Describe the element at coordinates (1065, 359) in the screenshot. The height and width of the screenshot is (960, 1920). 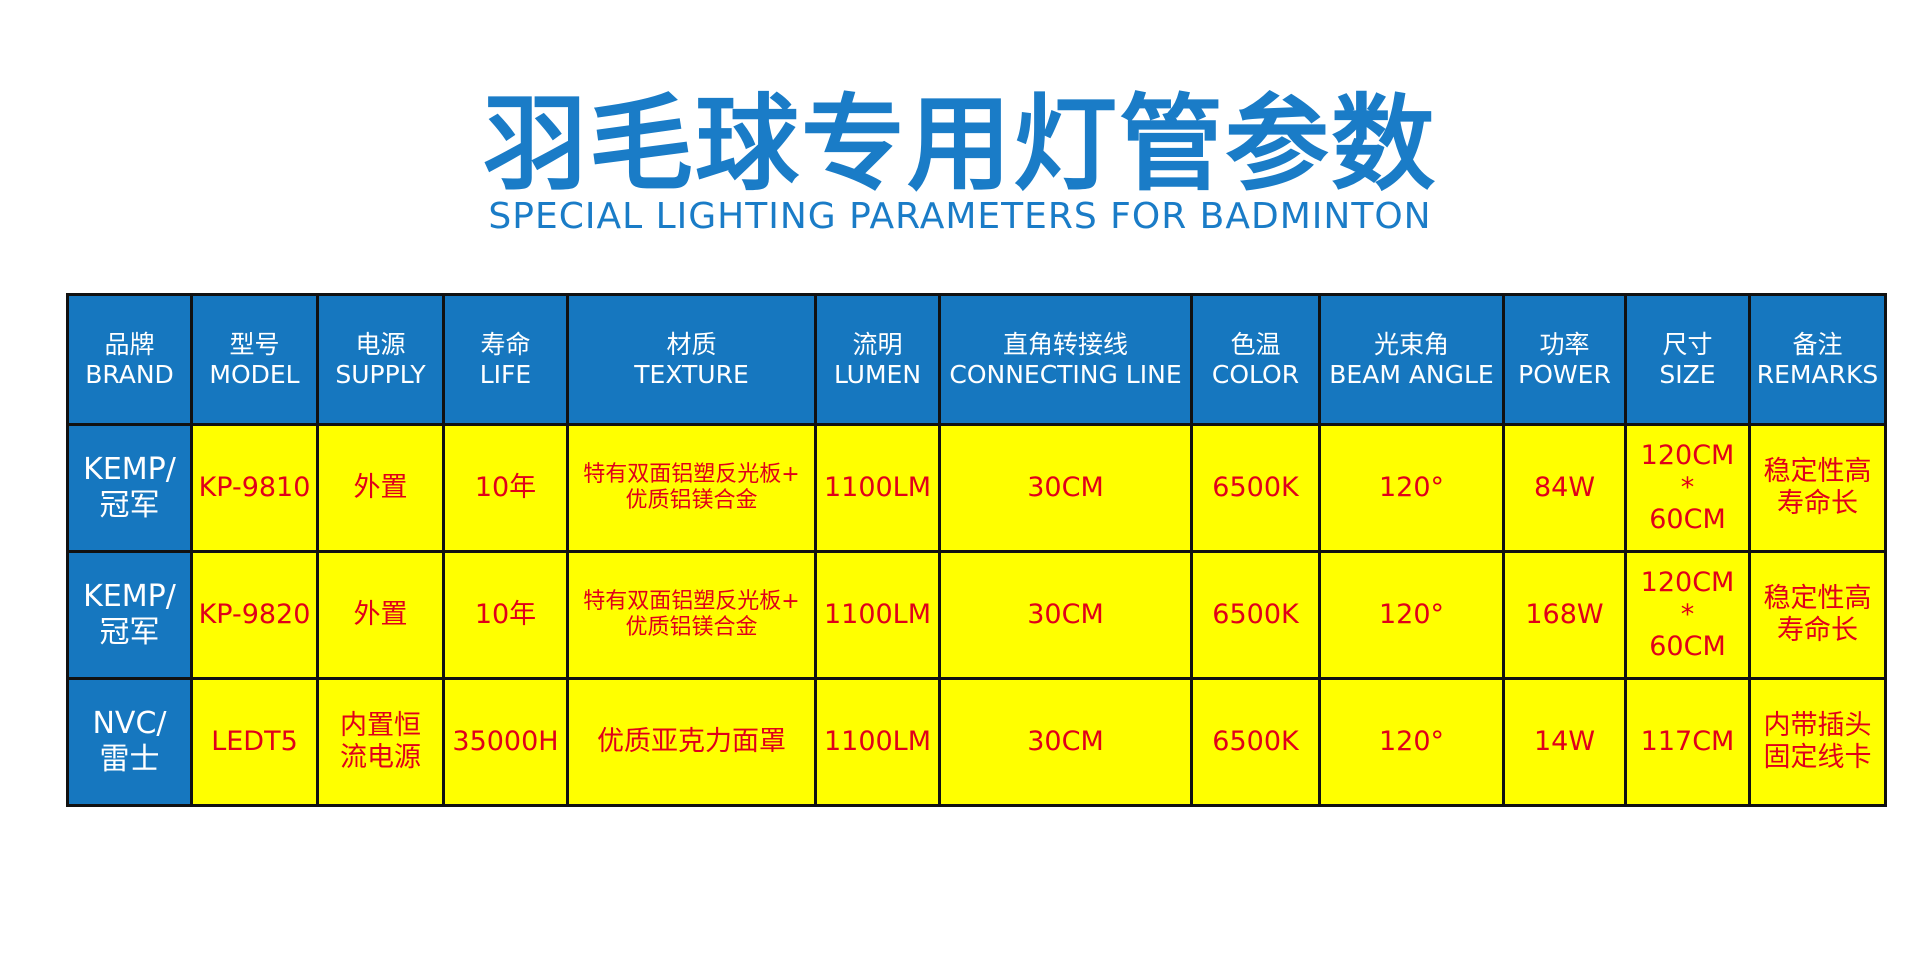
I see `column-header-connecting-line: 直角转接线 CONNECTING LINE` at that location.